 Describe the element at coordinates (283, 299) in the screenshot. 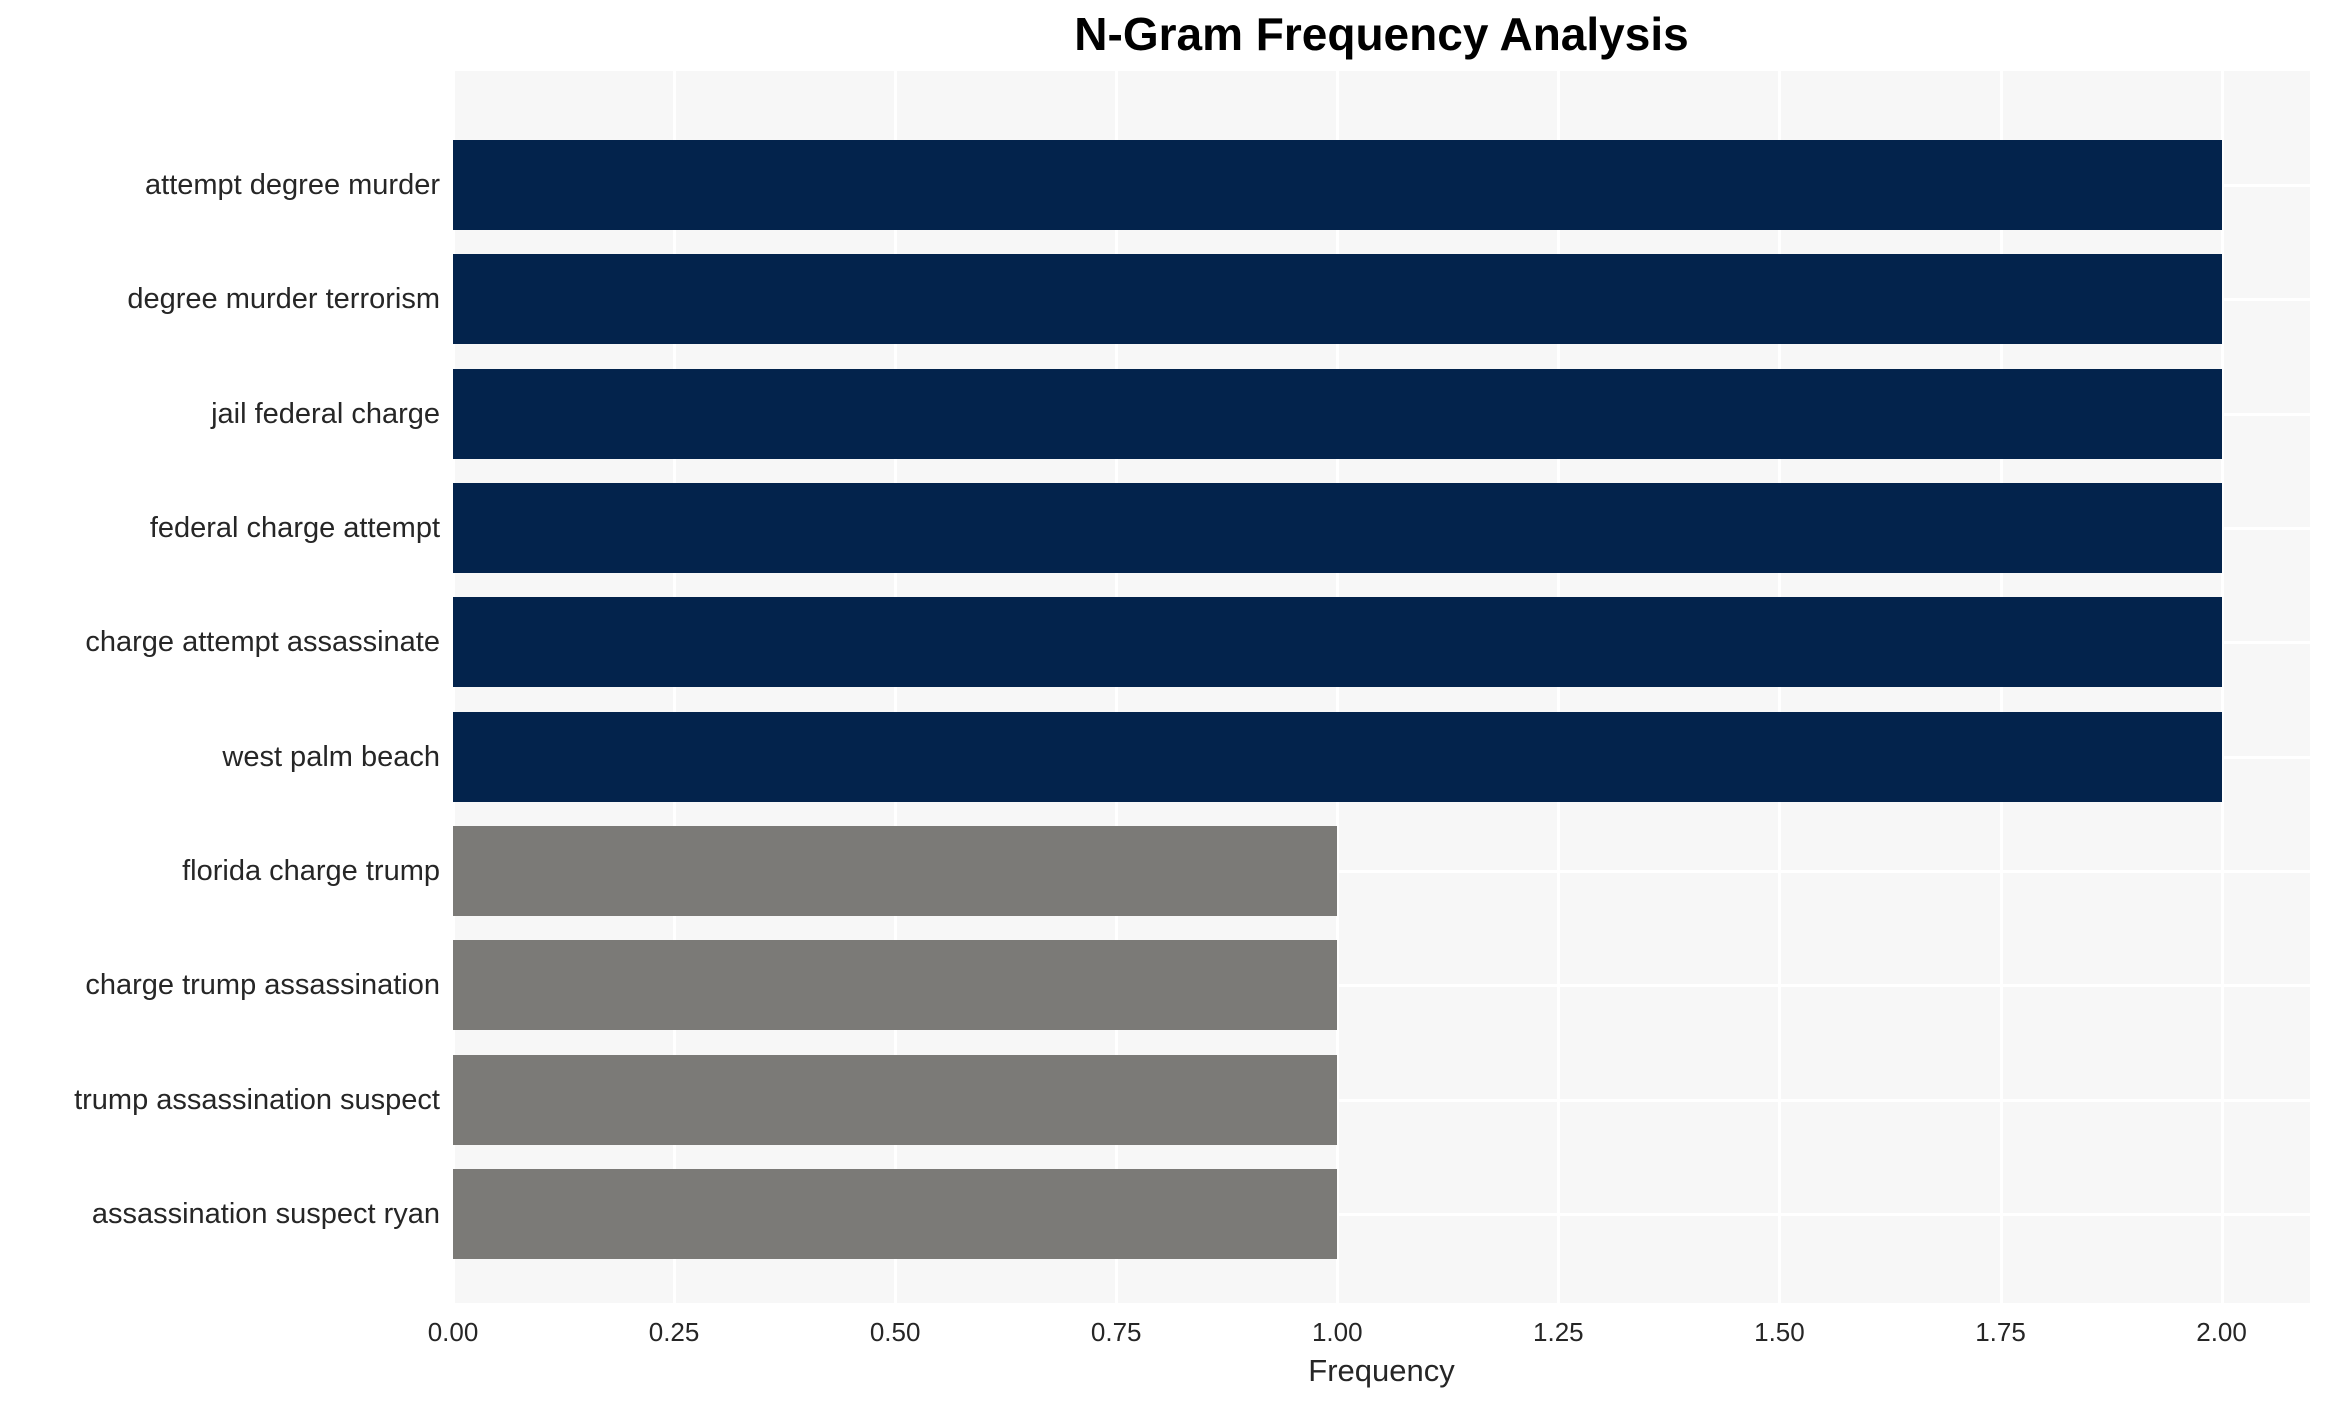

I see `y-tick-label: degree murder terrorism` at that location.